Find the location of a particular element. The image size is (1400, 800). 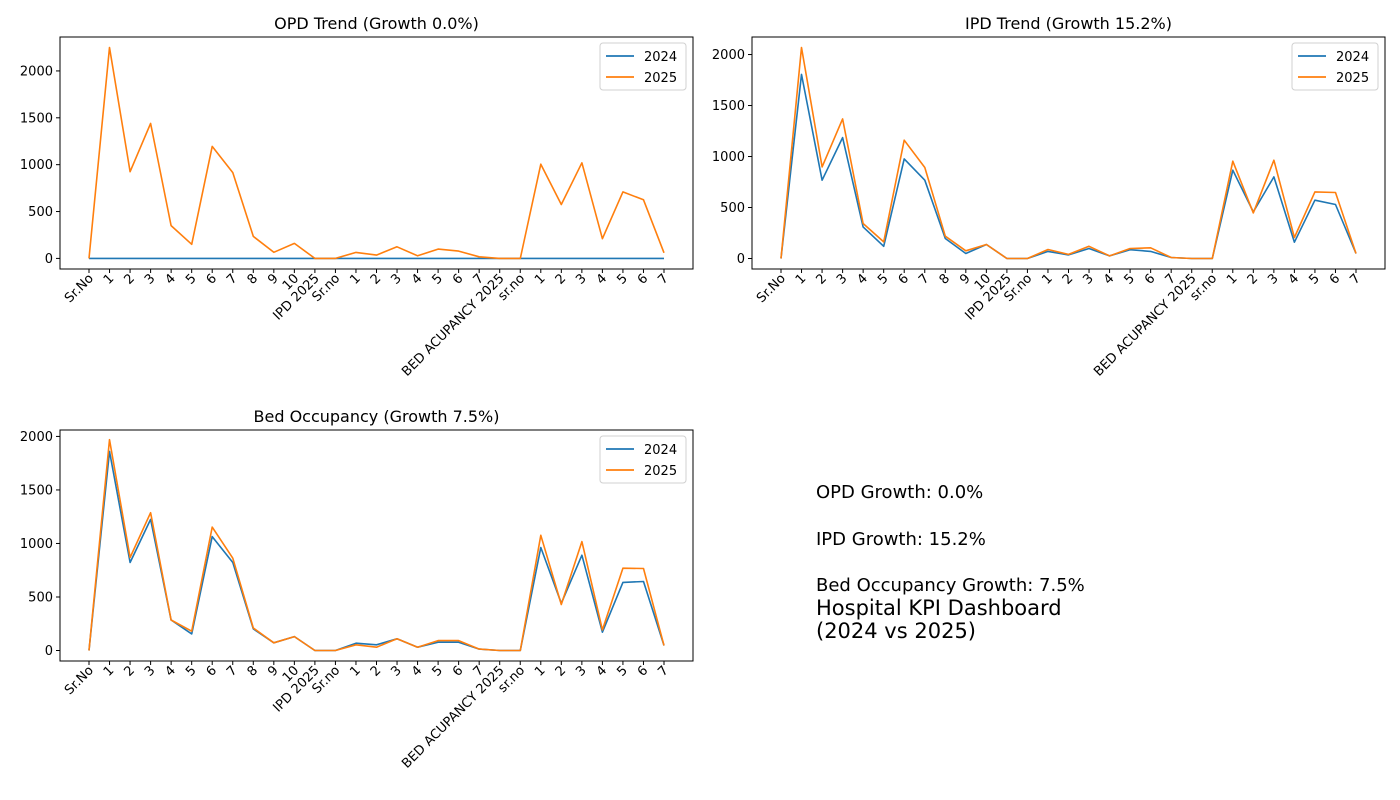

bed-axes-frame is located at coordinates (376, 545).